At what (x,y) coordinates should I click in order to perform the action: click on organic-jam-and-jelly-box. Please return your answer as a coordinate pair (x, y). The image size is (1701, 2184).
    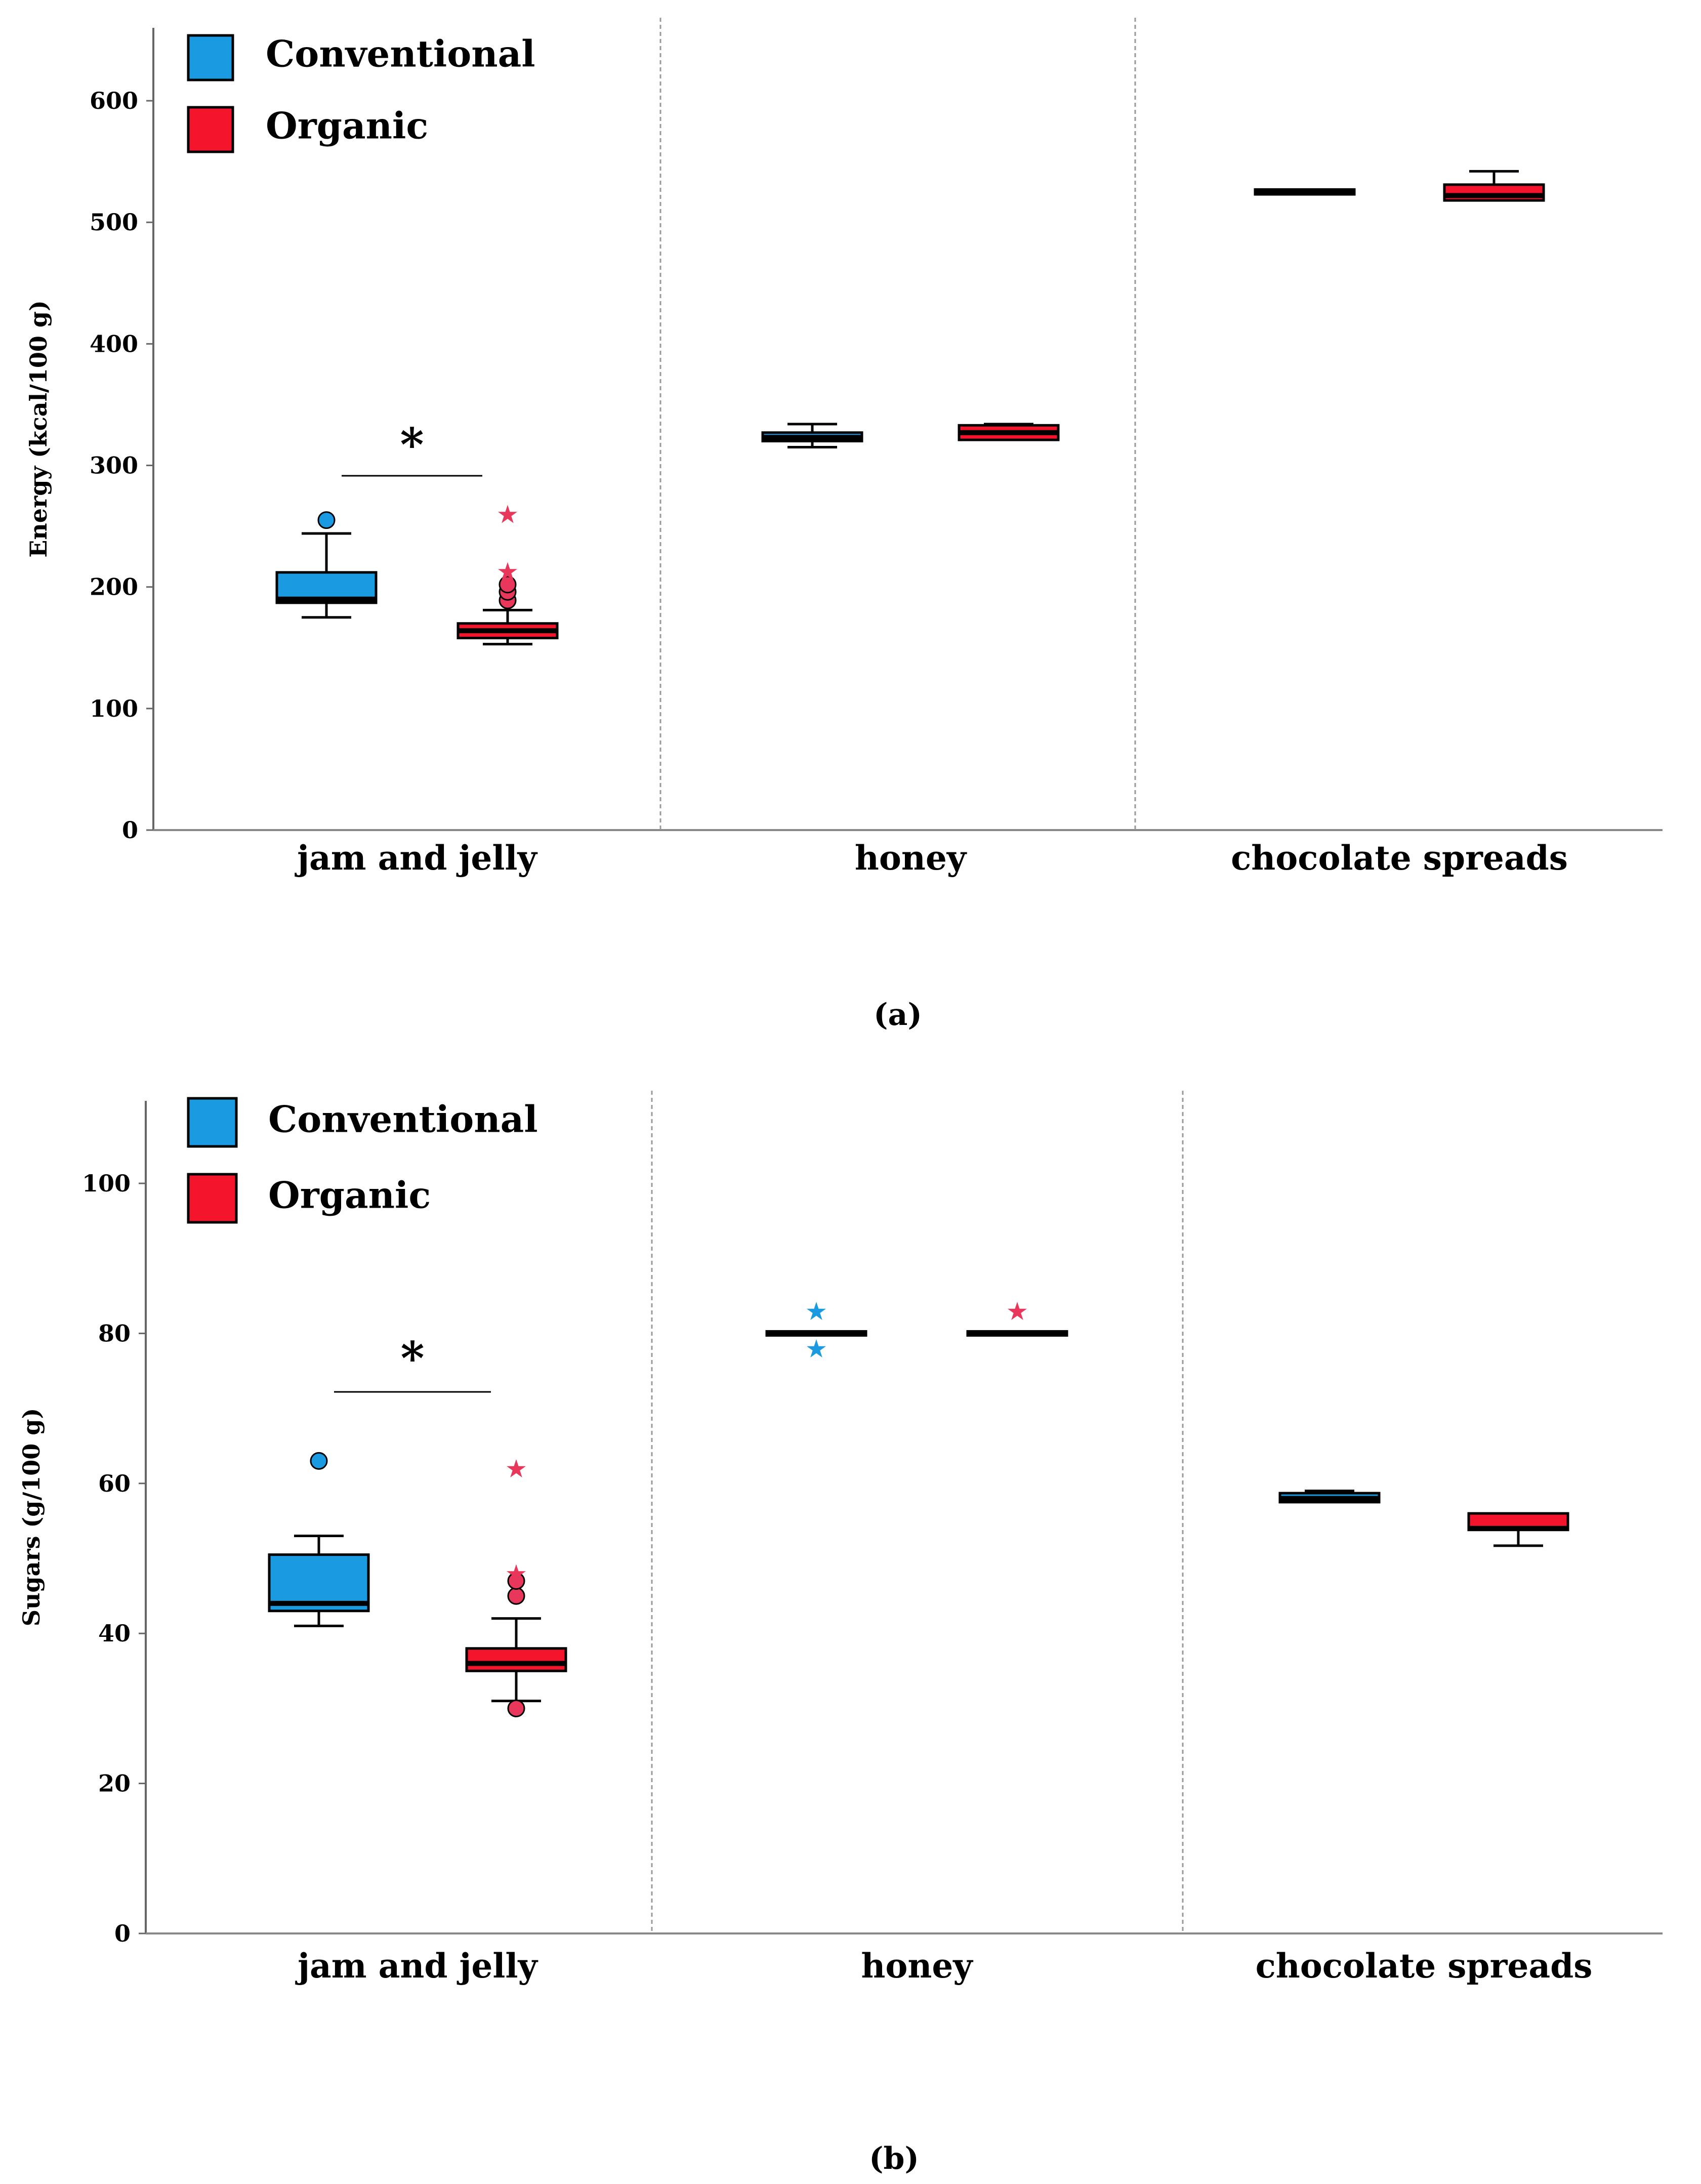
    Looking at the image, I should click on (516, 1660).